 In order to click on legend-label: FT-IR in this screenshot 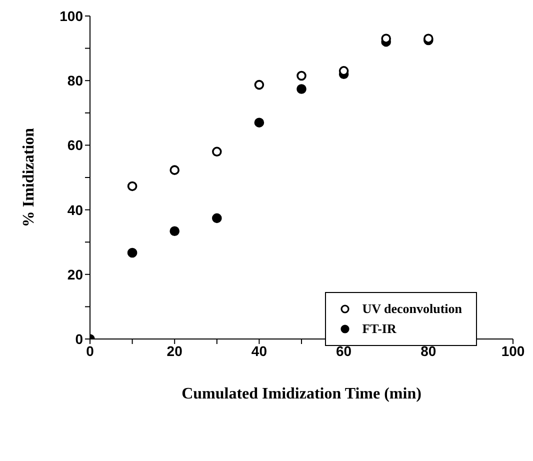, I will do `click(379, 329)`.